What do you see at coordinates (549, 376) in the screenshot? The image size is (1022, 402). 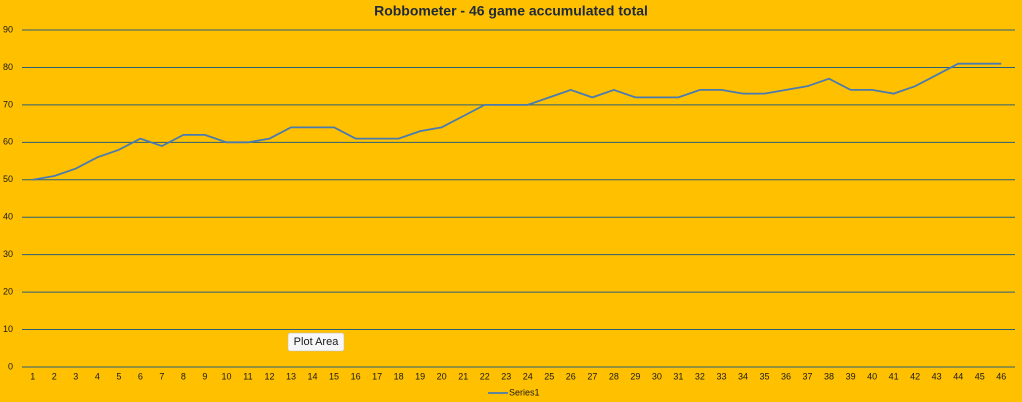 I see `x-tick-label: 25` at bounding box center [549, 376].